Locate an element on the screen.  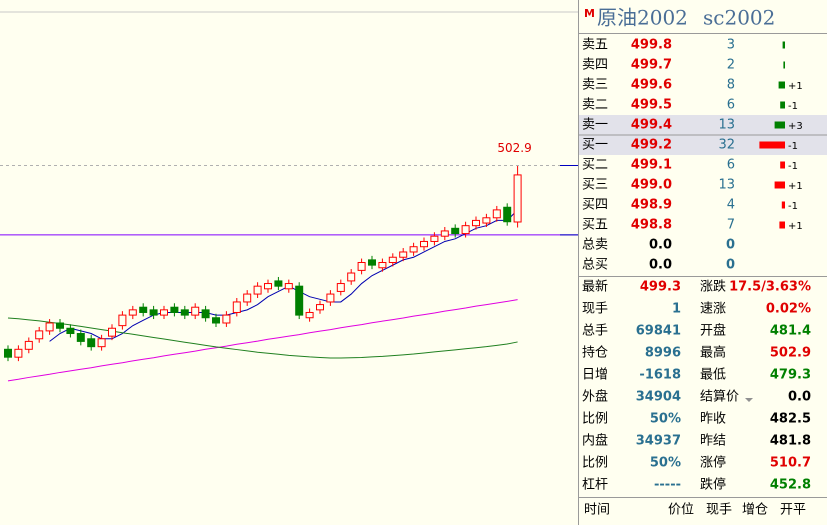
total-label: 总卖 is located at coordinates (595, 245).